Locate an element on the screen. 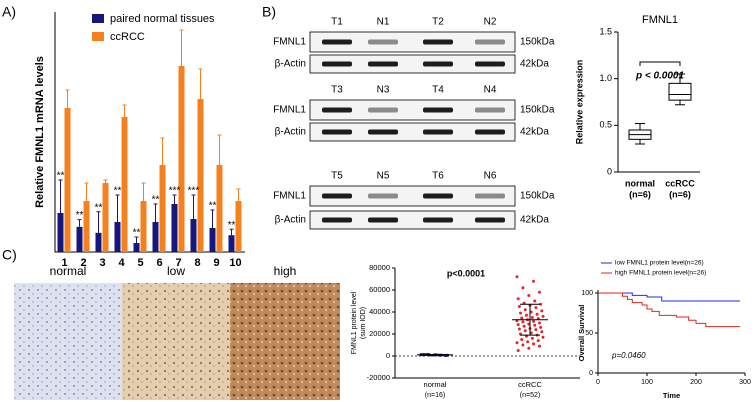 The height and width of the screenshot is (402, 756). x-tick-sublabel: (n=16) is located at coordinates (435, 395).